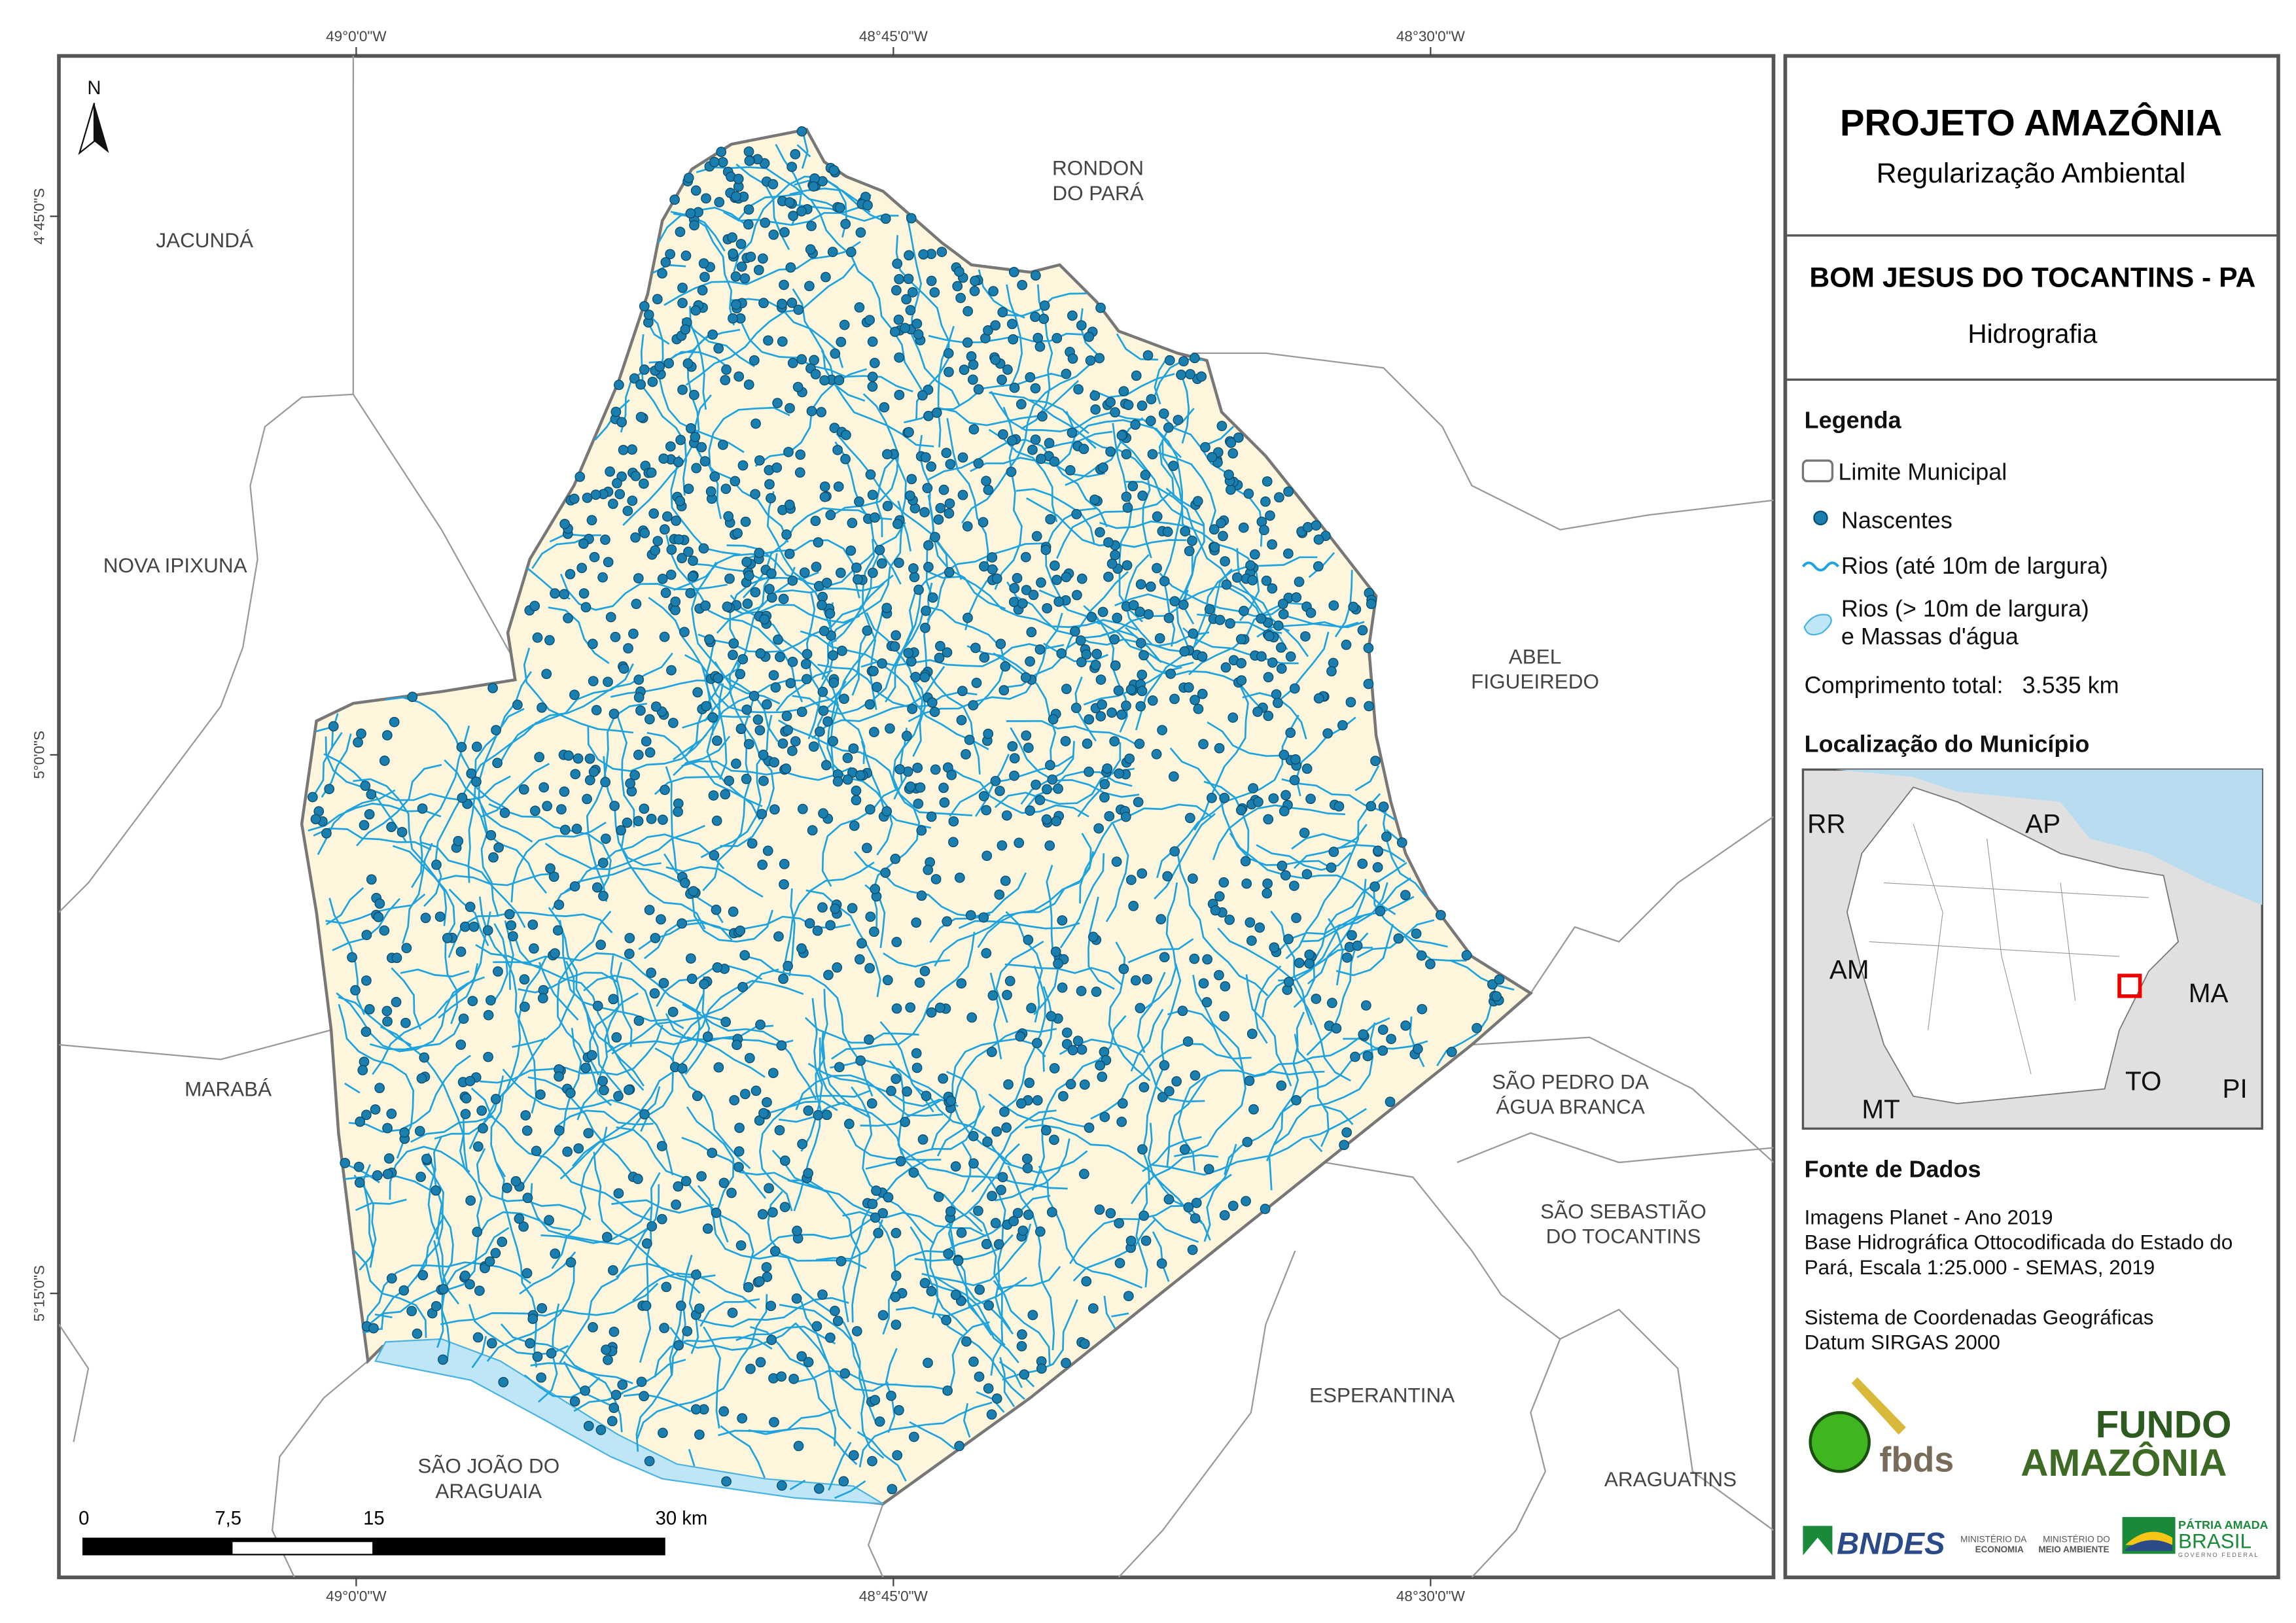  What do you see at coordinates (2218, 1555) in the screenshot?
I see `governo-text: GOVERNO FEDERAL` at bounding box center [2218, 1555].